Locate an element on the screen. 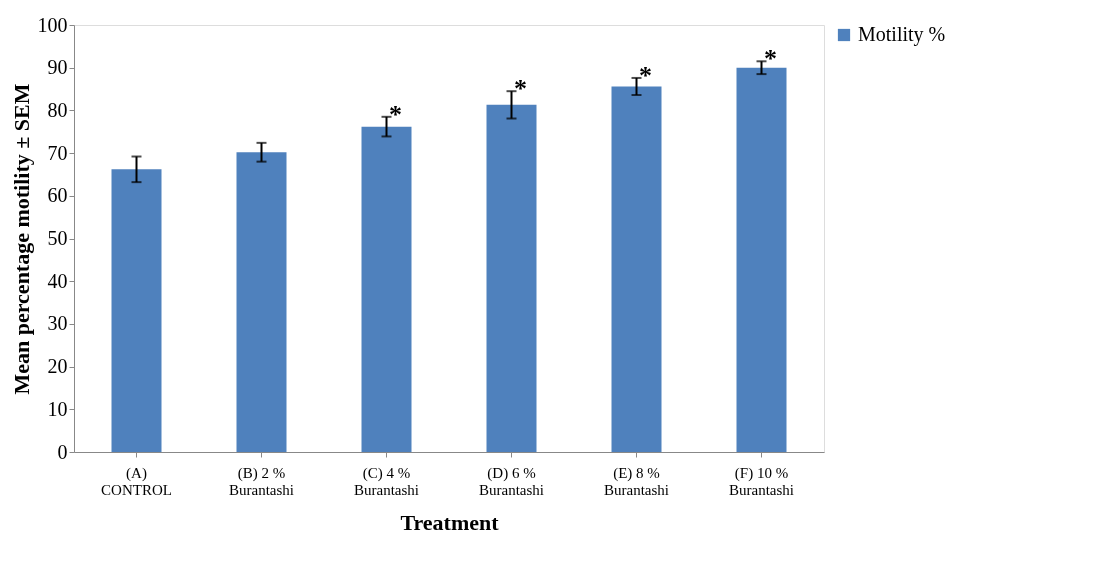 The image size is (1100, 587). y-tick-label: 100 is located at coordinates (52, 24).